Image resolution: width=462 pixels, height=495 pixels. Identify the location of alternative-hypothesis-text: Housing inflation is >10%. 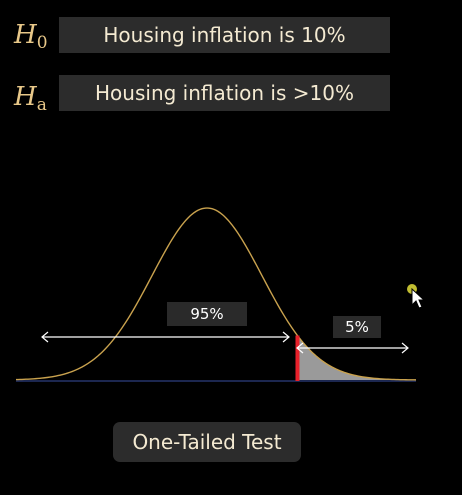
(224, 93).